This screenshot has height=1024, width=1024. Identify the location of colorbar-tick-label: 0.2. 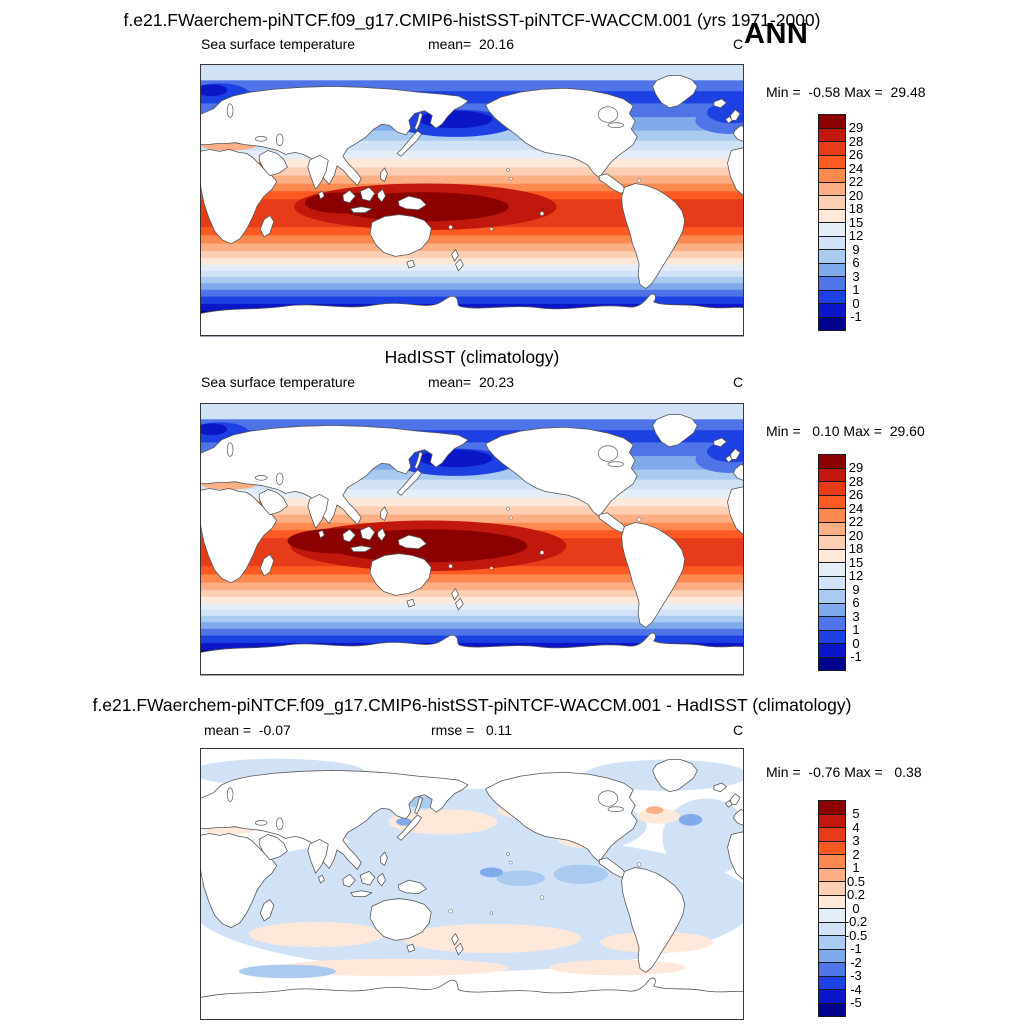
(856, 894).